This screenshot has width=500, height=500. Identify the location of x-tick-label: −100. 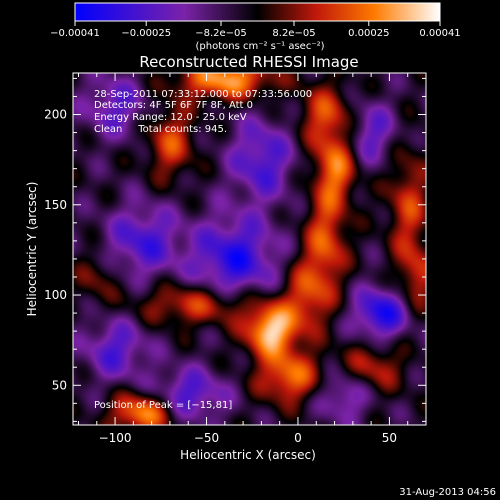
(115, 438).